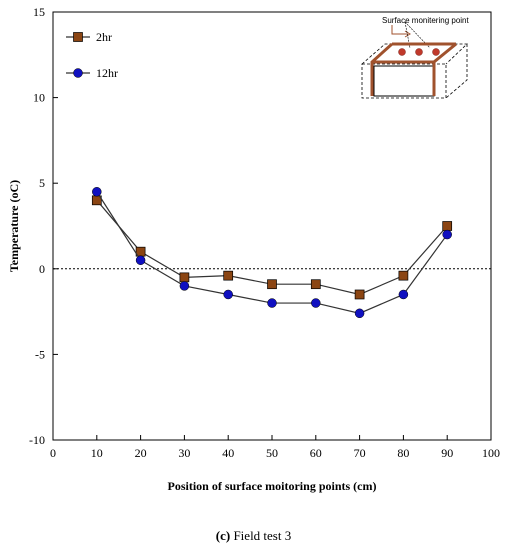 The height and width of the screenshot is (550, 507). Describe the element at coordinates (261, 535) in the screenshot. I see `caption-text: Field test 3` at that location.